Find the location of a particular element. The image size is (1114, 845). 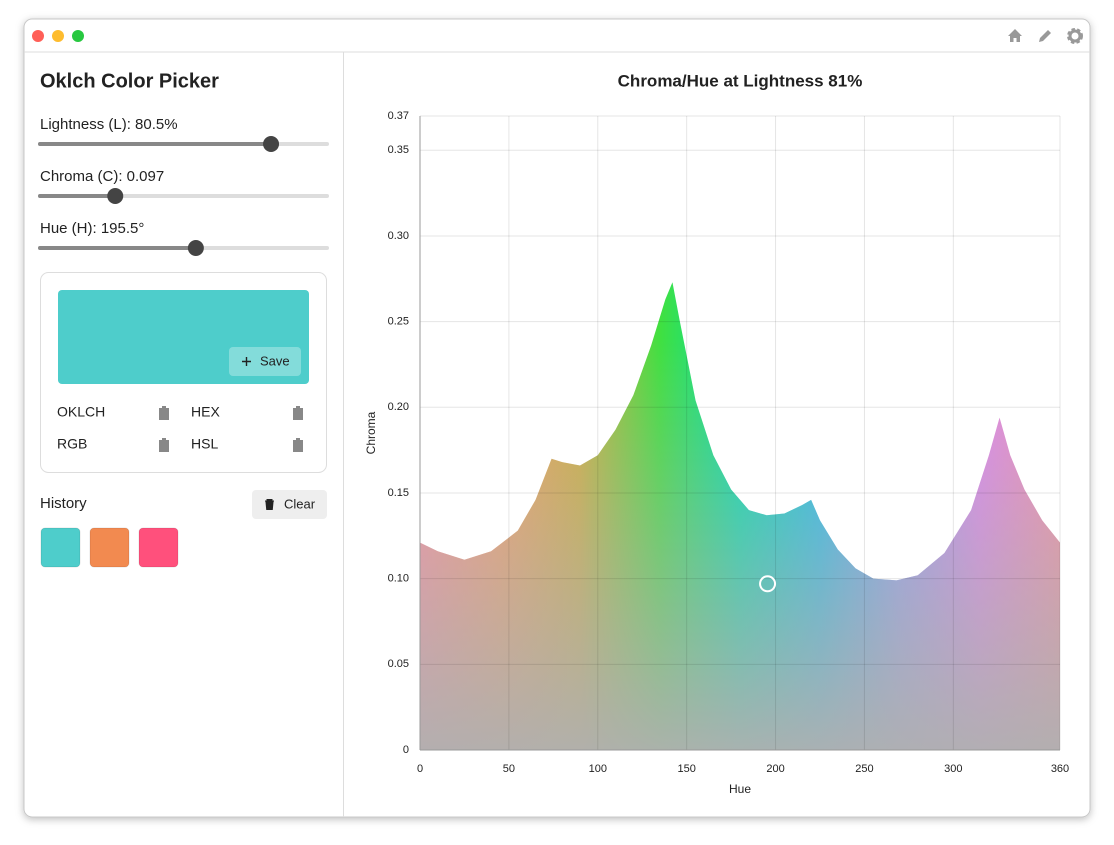

x-tick-label: 200 is located at coordinates (775, 769).